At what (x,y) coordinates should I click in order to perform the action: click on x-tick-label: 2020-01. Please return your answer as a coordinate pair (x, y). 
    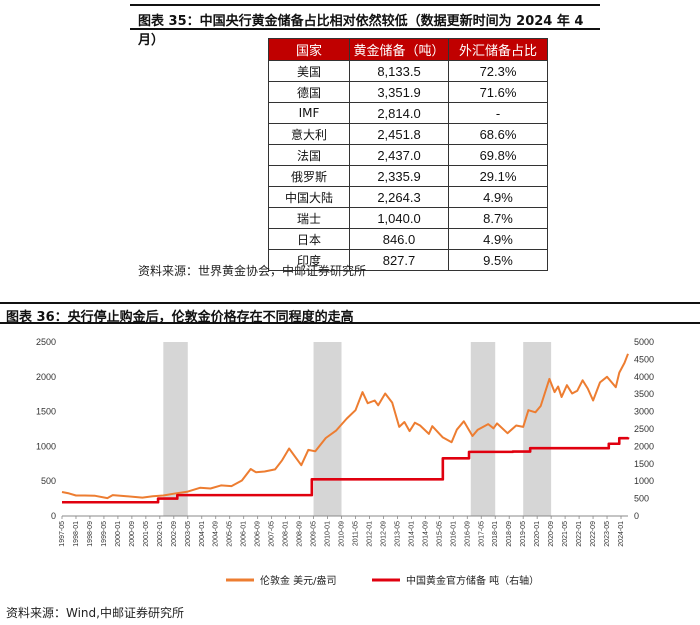
    Looking at the image, I should click on (537, 534).